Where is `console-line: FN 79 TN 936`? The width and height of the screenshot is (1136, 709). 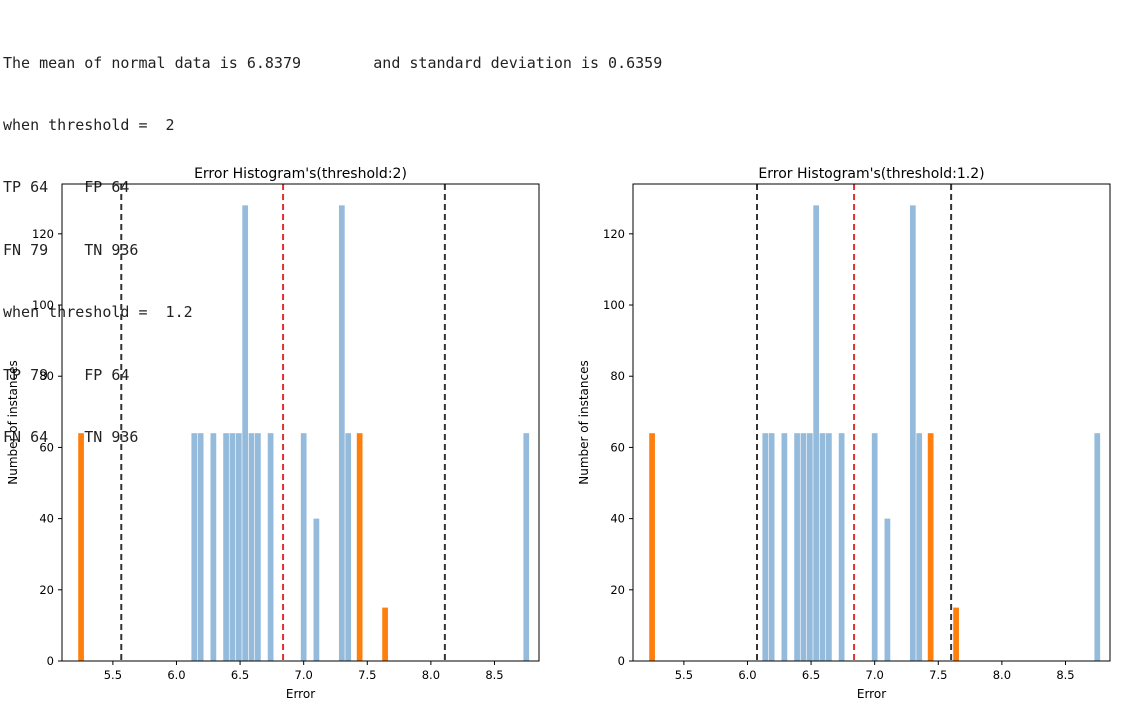
console-line: FN 79 TN 936 is located at coordinates (71, 249).